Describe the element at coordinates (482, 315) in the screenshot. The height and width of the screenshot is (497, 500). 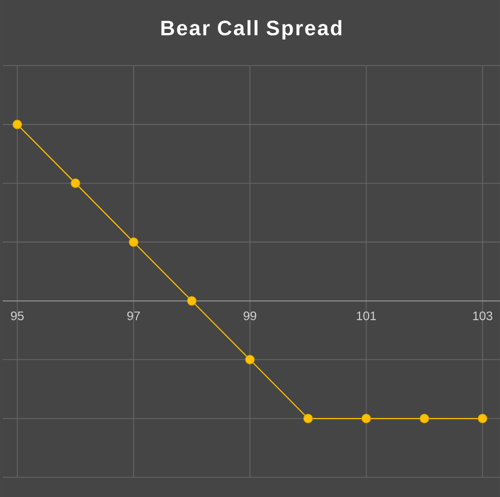
I see `x-tick-label: 103` at that location.